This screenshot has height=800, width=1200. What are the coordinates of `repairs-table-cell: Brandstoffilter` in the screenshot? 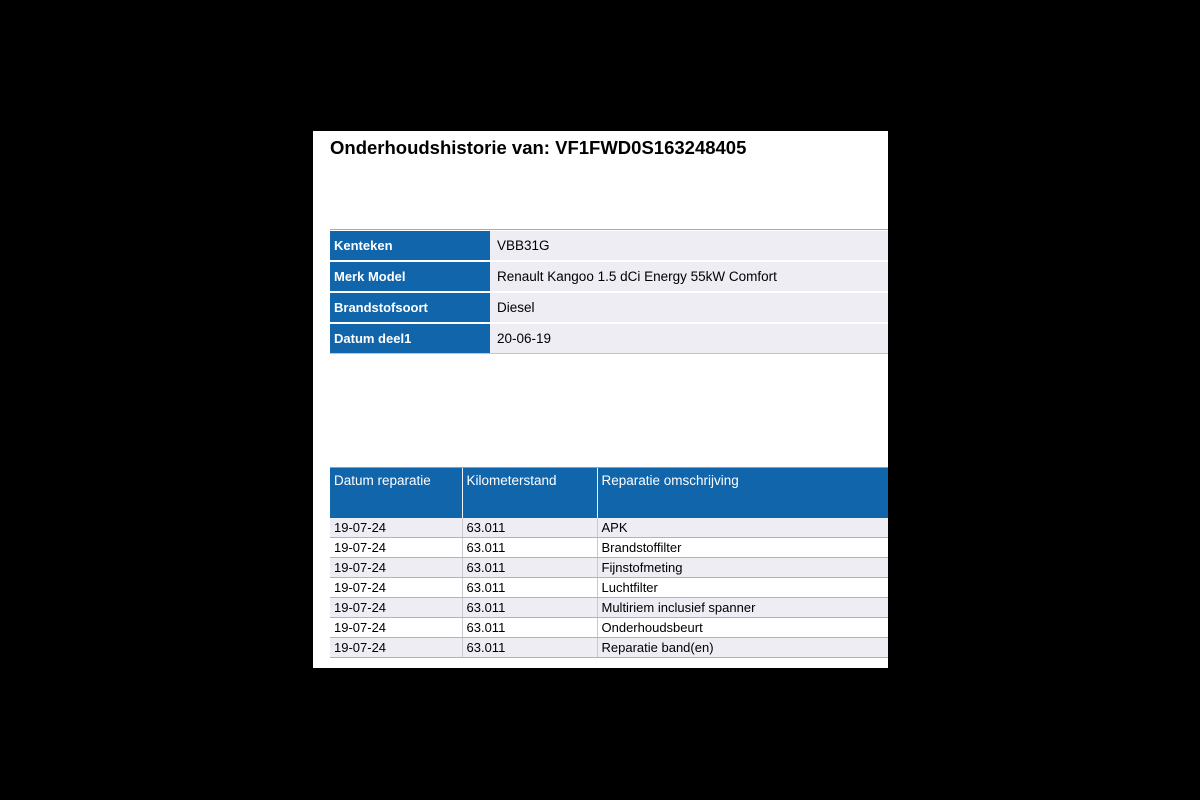 It's located at (742, 547).